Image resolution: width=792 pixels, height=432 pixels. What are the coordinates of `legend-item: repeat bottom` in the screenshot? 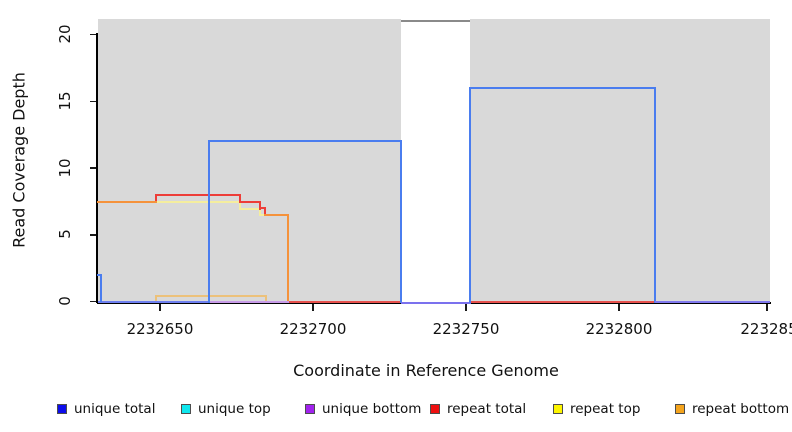 It's located at (732, 409).